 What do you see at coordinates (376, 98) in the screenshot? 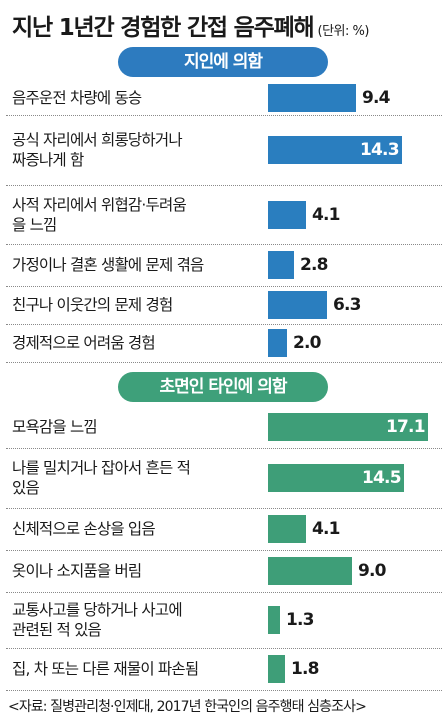
I see `value-label: 9.4` at bounding box center [376, 98].